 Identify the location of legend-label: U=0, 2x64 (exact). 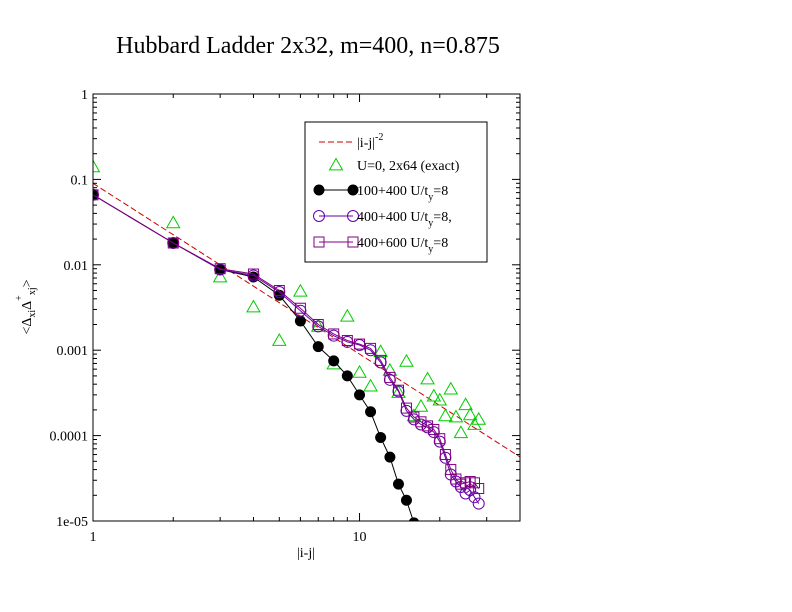
(408, 166).